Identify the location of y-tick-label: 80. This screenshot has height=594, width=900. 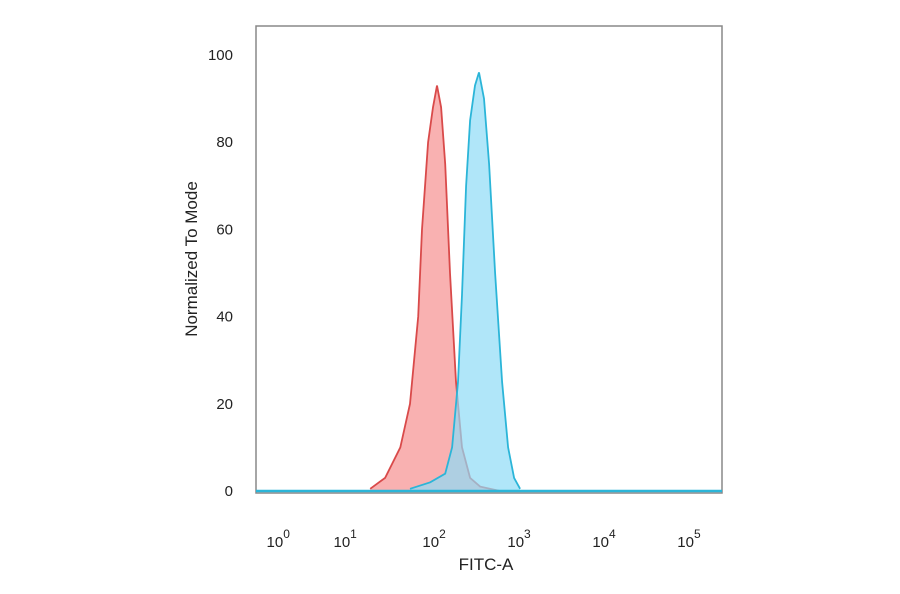
(224, 142).